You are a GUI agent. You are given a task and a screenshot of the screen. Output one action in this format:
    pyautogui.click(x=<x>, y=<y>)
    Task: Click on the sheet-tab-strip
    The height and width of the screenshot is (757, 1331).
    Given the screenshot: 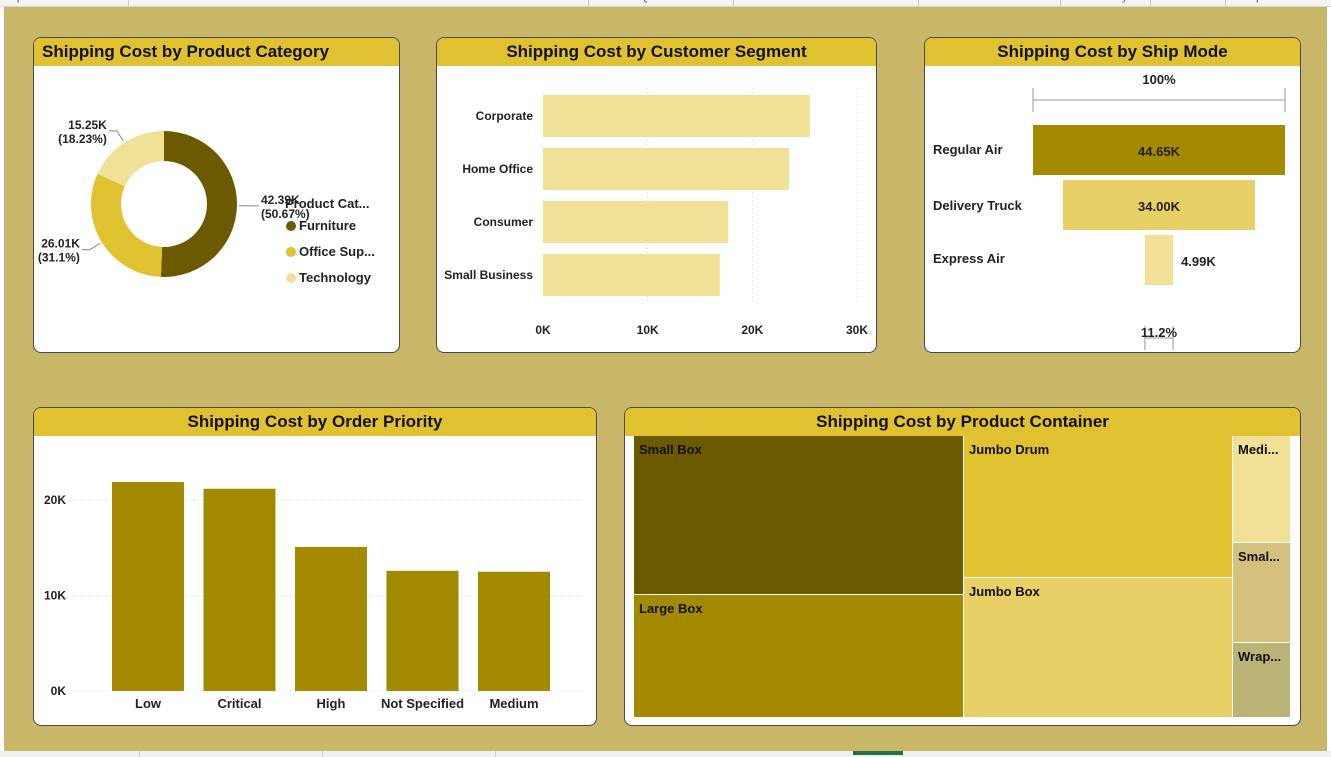 What is the action you would take?
    pyautogui.click(x=665, y=754)
    